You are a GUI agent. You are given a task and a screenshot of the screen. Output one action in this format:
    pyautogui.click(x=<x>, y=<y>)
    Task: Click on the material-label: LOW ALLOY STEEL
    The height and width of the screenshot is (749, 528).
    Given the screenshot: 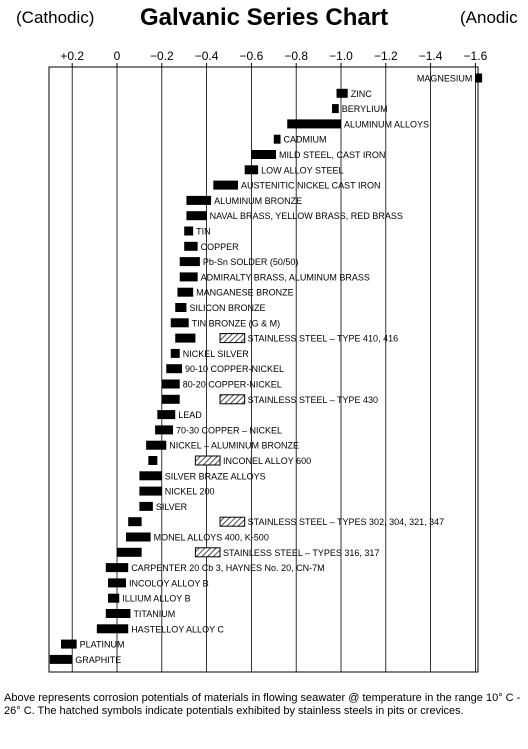 What is the action you would take?
    pyautogui.click(x=302, y=170)
    